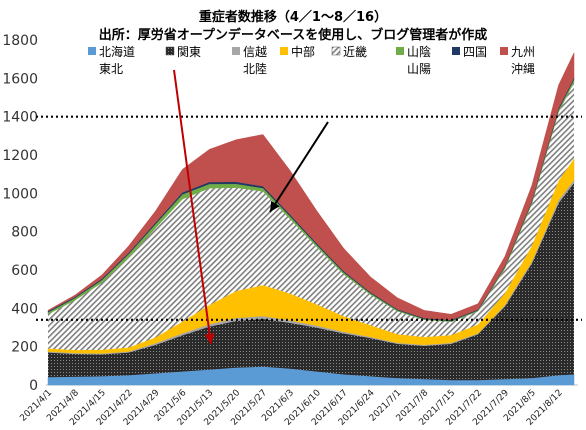  What do you see at coordinates (419, 52) in the screenshot?
I see `legend-label-5-0: 山陰` at bounding box center [419, 52].